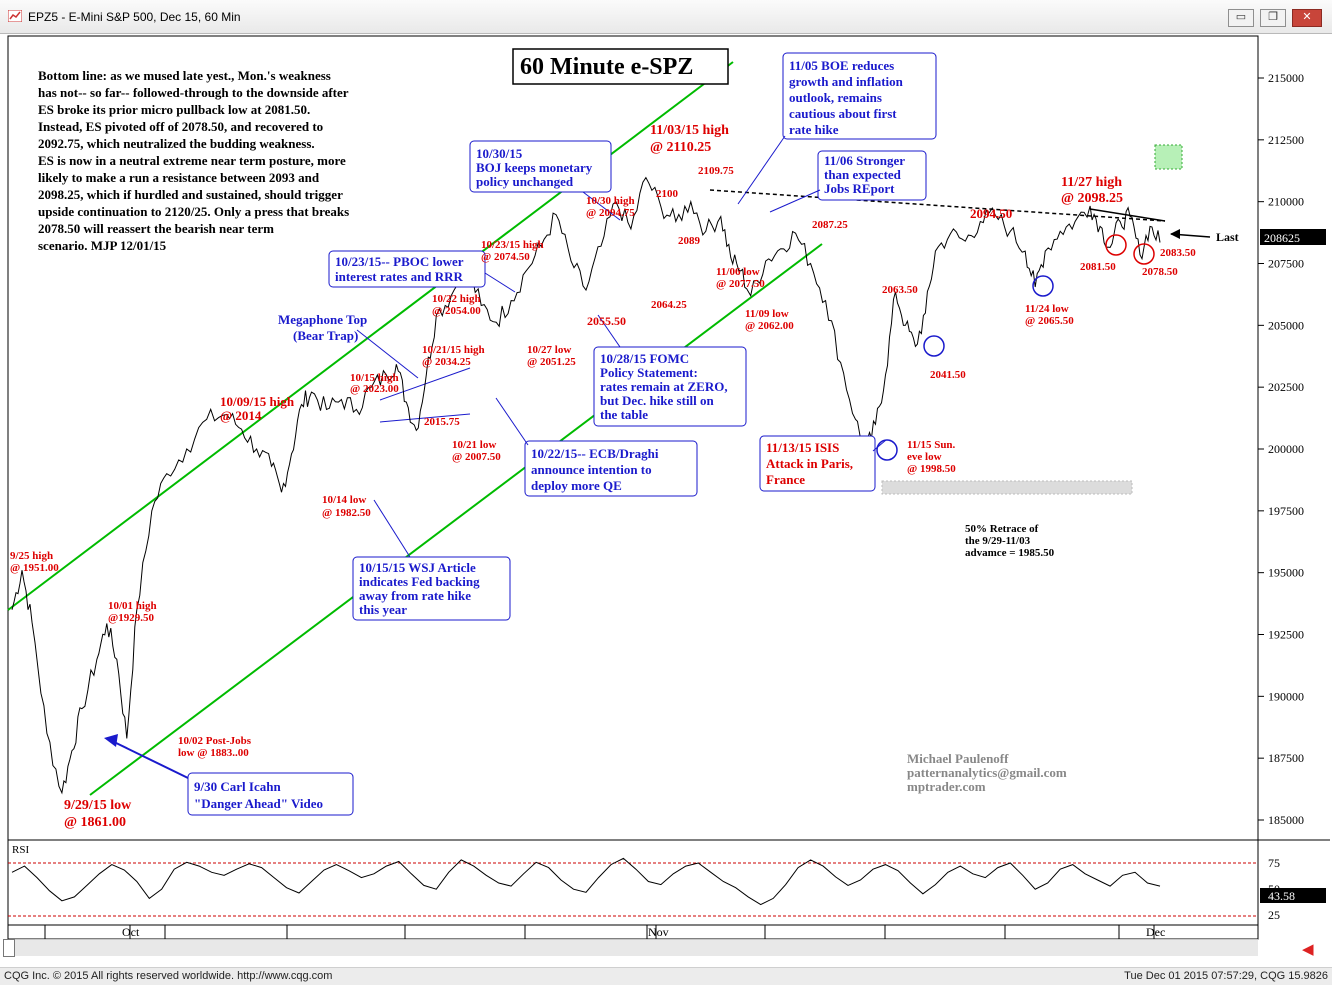 This screenshot has height=985, width=1332. I want to click on retrace-zone, so click(1007, 487).